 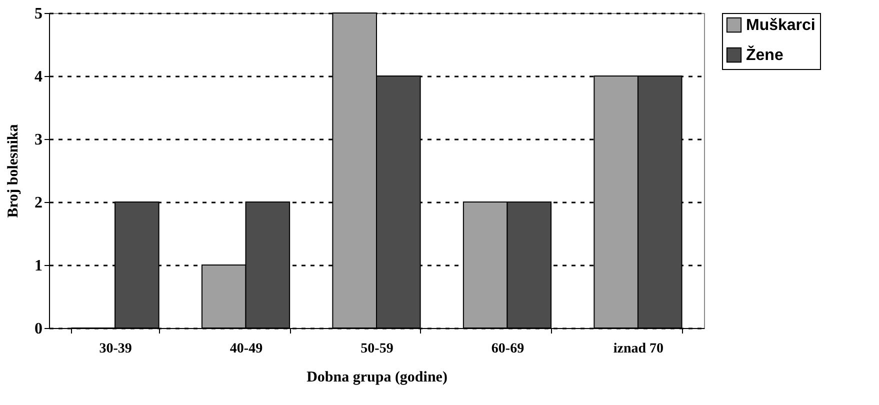 What do you see at coordinates (377, 349) in the screenshot?
I see `x-tick-label: 50-59` at bounding box center [377, 349].